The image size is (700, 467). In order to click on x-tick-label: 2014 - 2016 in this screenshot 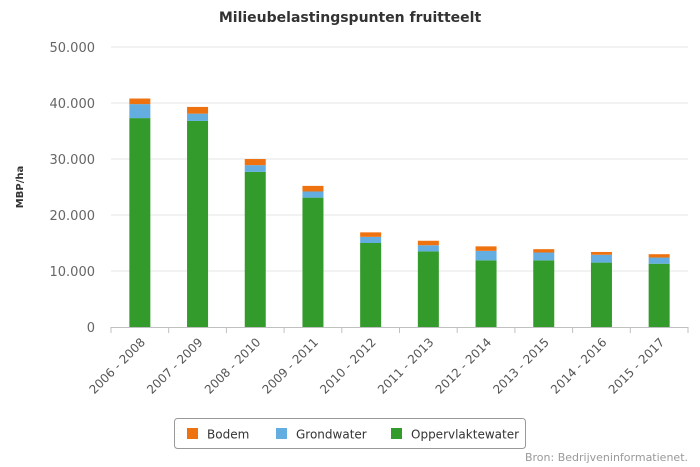, I will do `click(579, 366)`.